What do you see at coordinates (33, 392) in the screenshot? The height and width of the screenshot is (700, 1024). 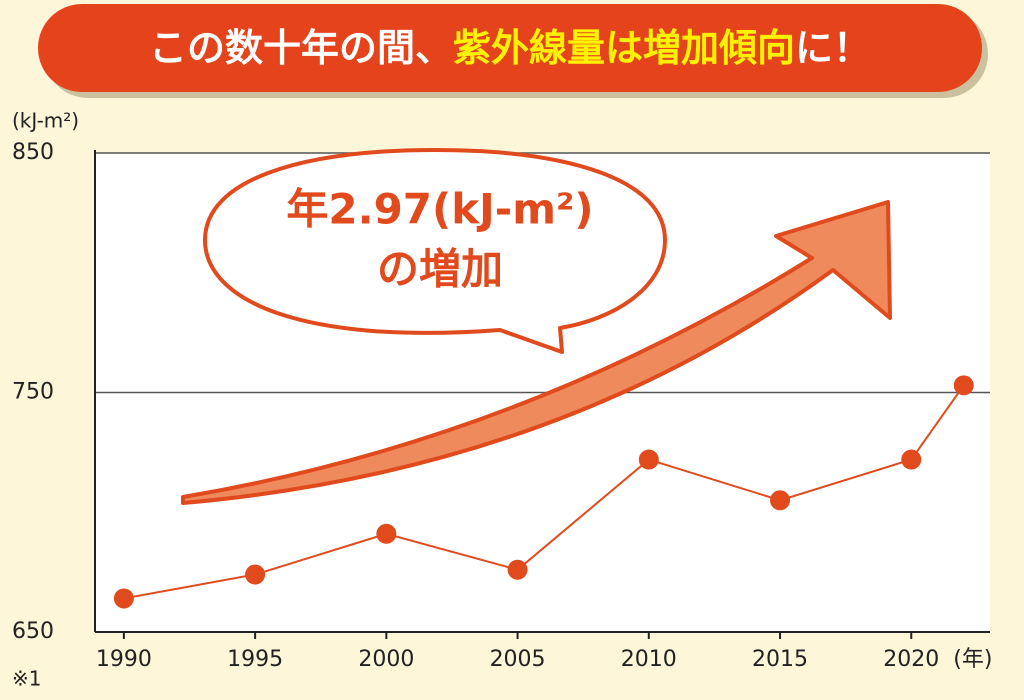 I see `y-tick-label: 750` at bounding box center [33, 392].